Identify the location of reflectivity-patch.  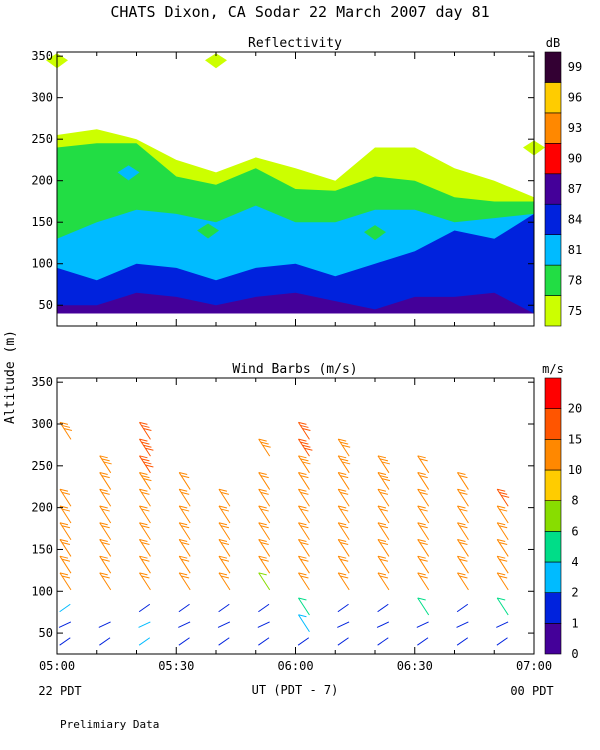
(208, 231).